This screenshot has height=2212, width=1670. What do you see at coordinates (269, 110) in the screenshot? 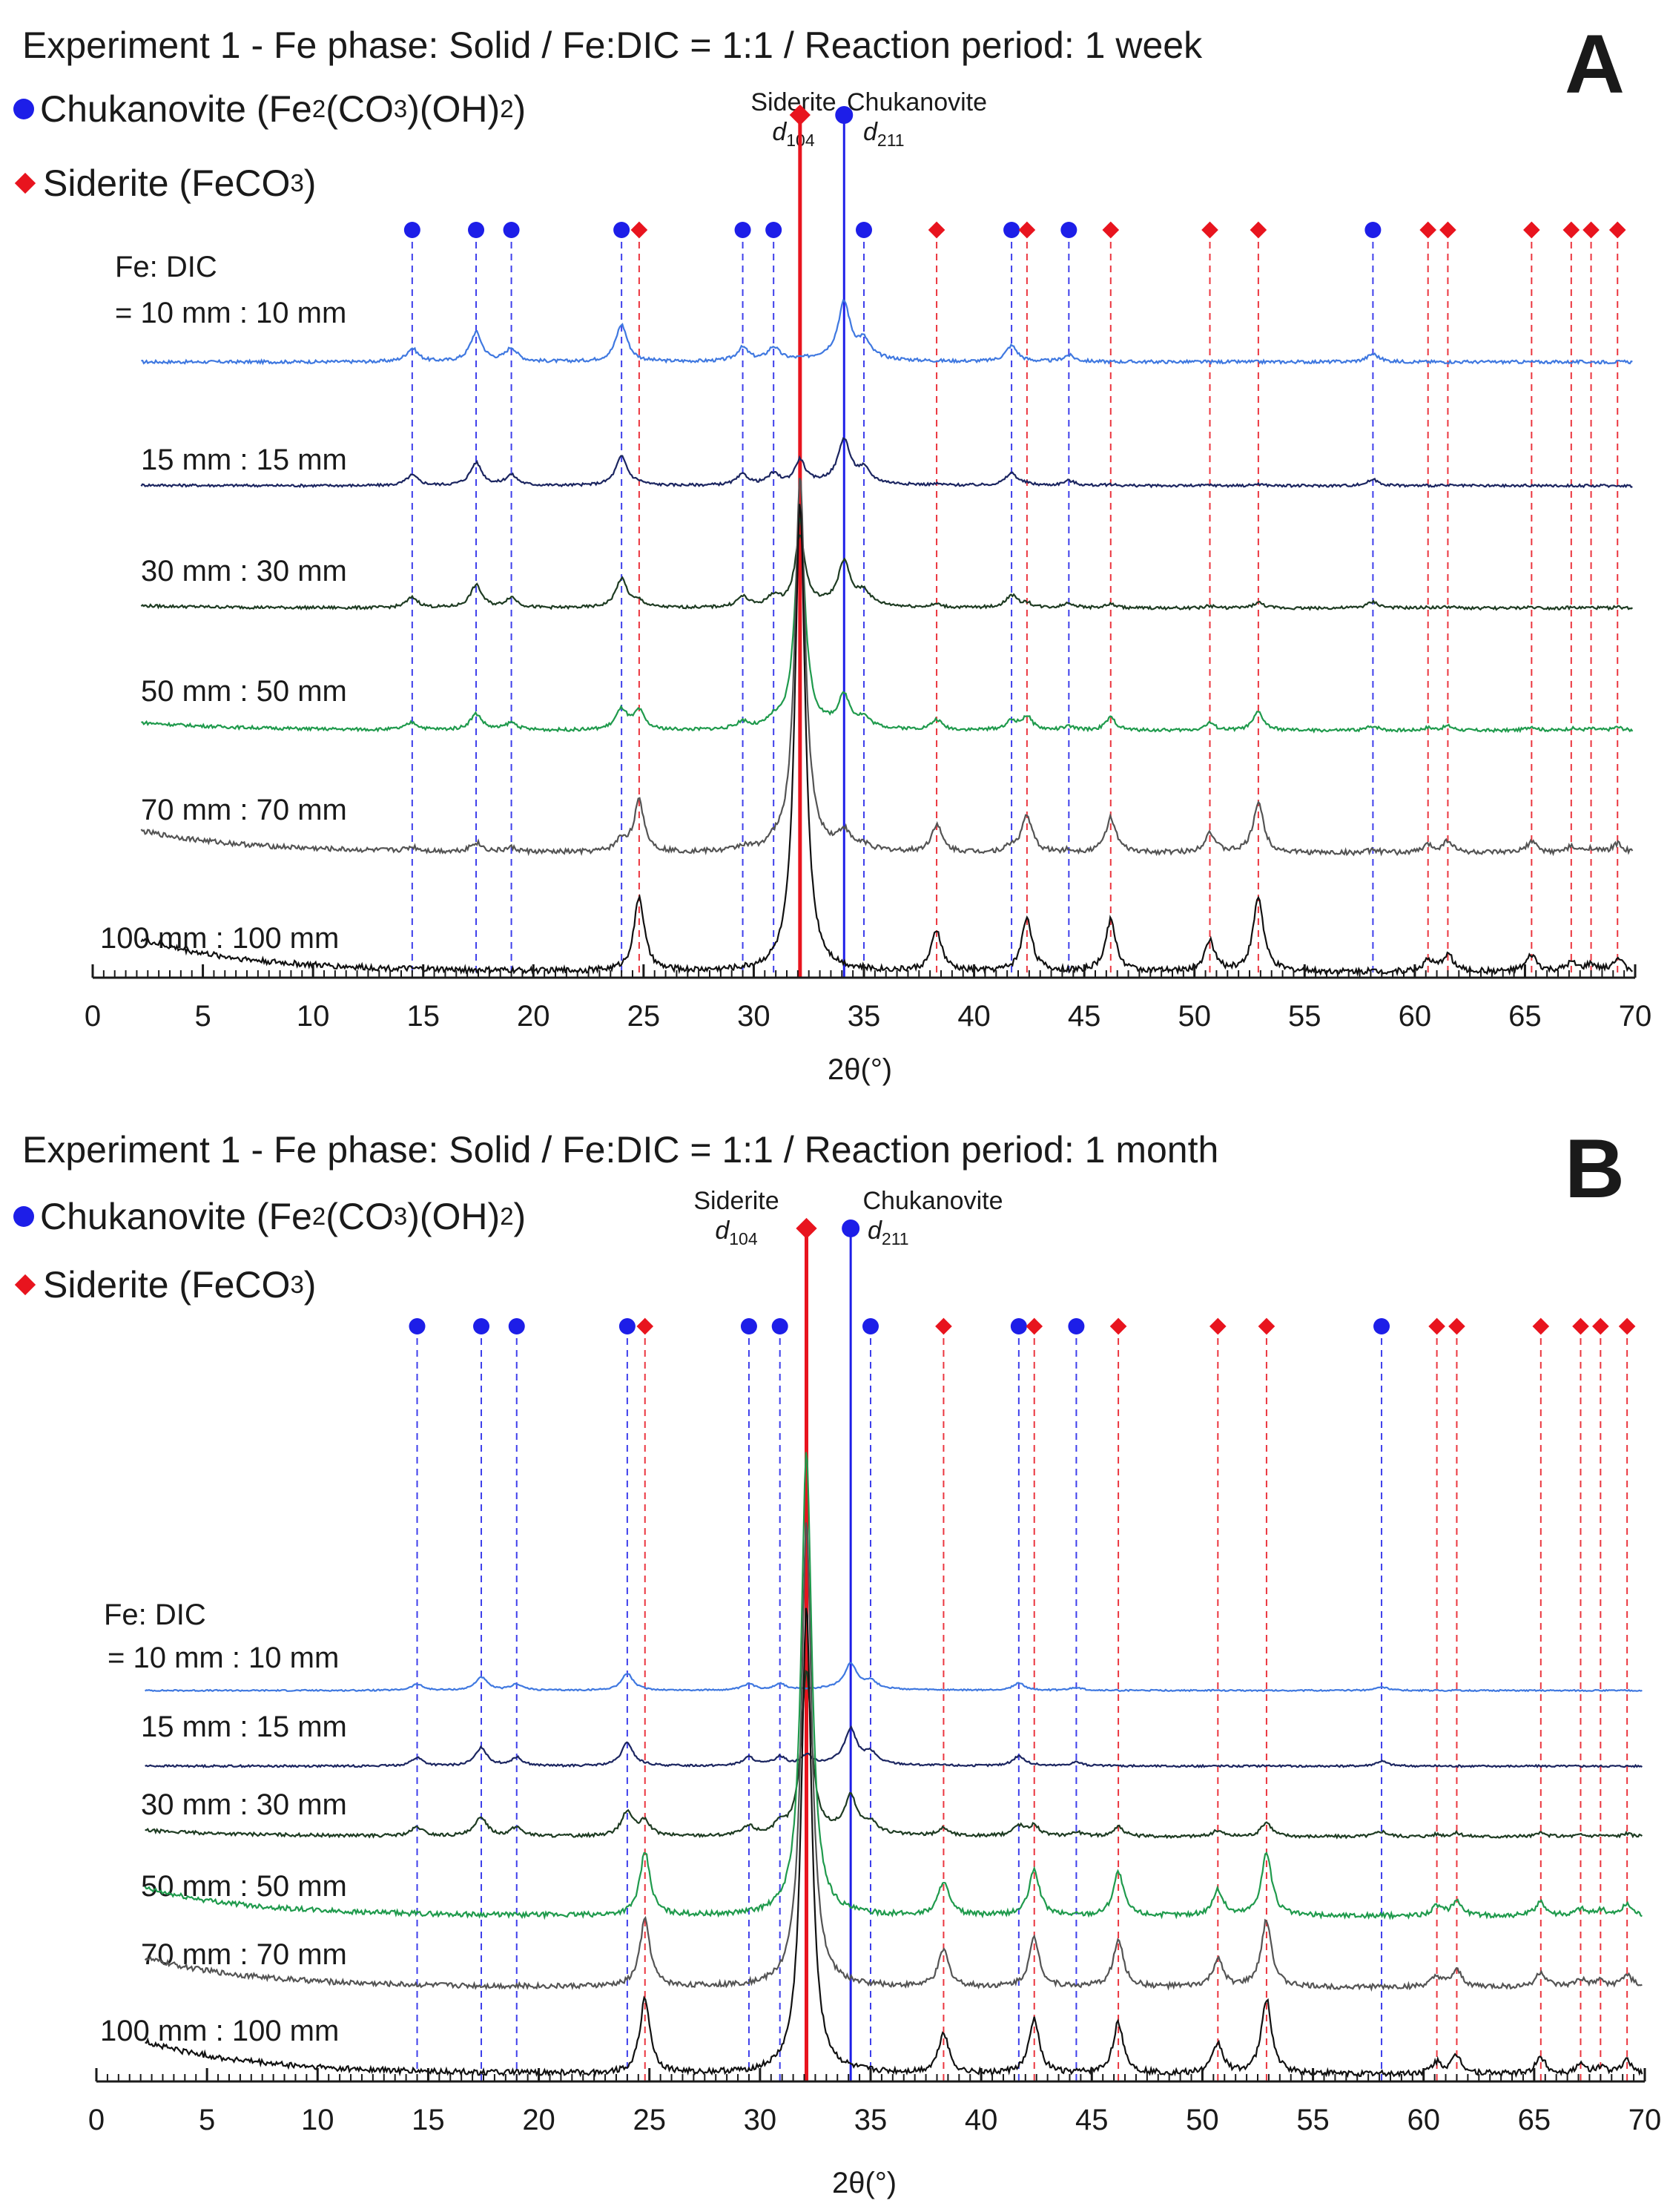
I see `legend-chukanovite: Chukanovite (Fe 2 (CO 3)(OH) 2)` at bounding box center [269, 110].